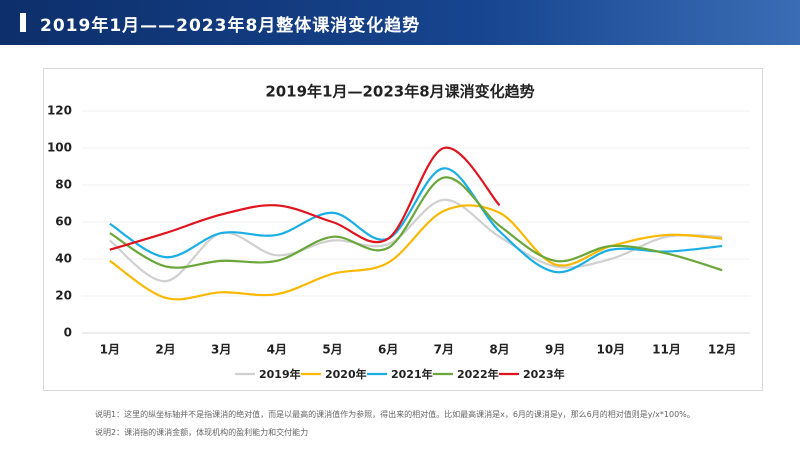 Image resolution: width=800 pixels, height=449 pixels. Describe the element at coordinates (202, 432) in the screenshot. I see `note: 说明2：课消指的课消金额，体现机构的盈利能力和交付能力` at that location.